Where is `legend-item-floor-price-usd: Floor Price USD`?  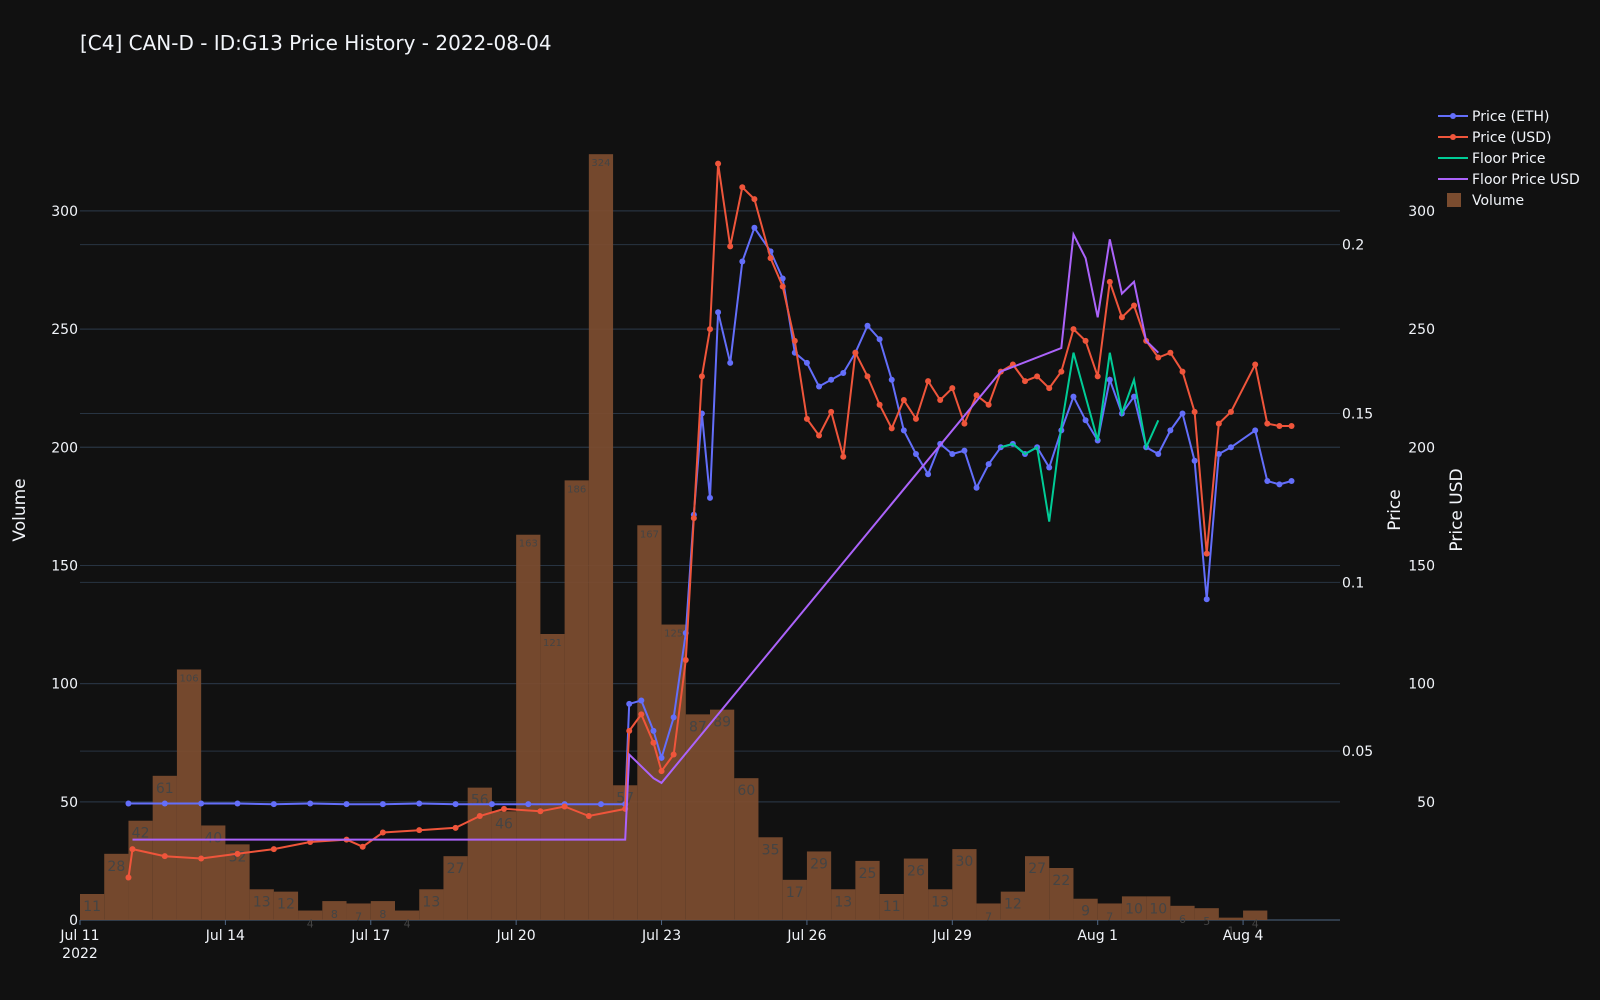
legend-item-floor-price-usd: Floor Price USD is located at coordinates (1509, 180).